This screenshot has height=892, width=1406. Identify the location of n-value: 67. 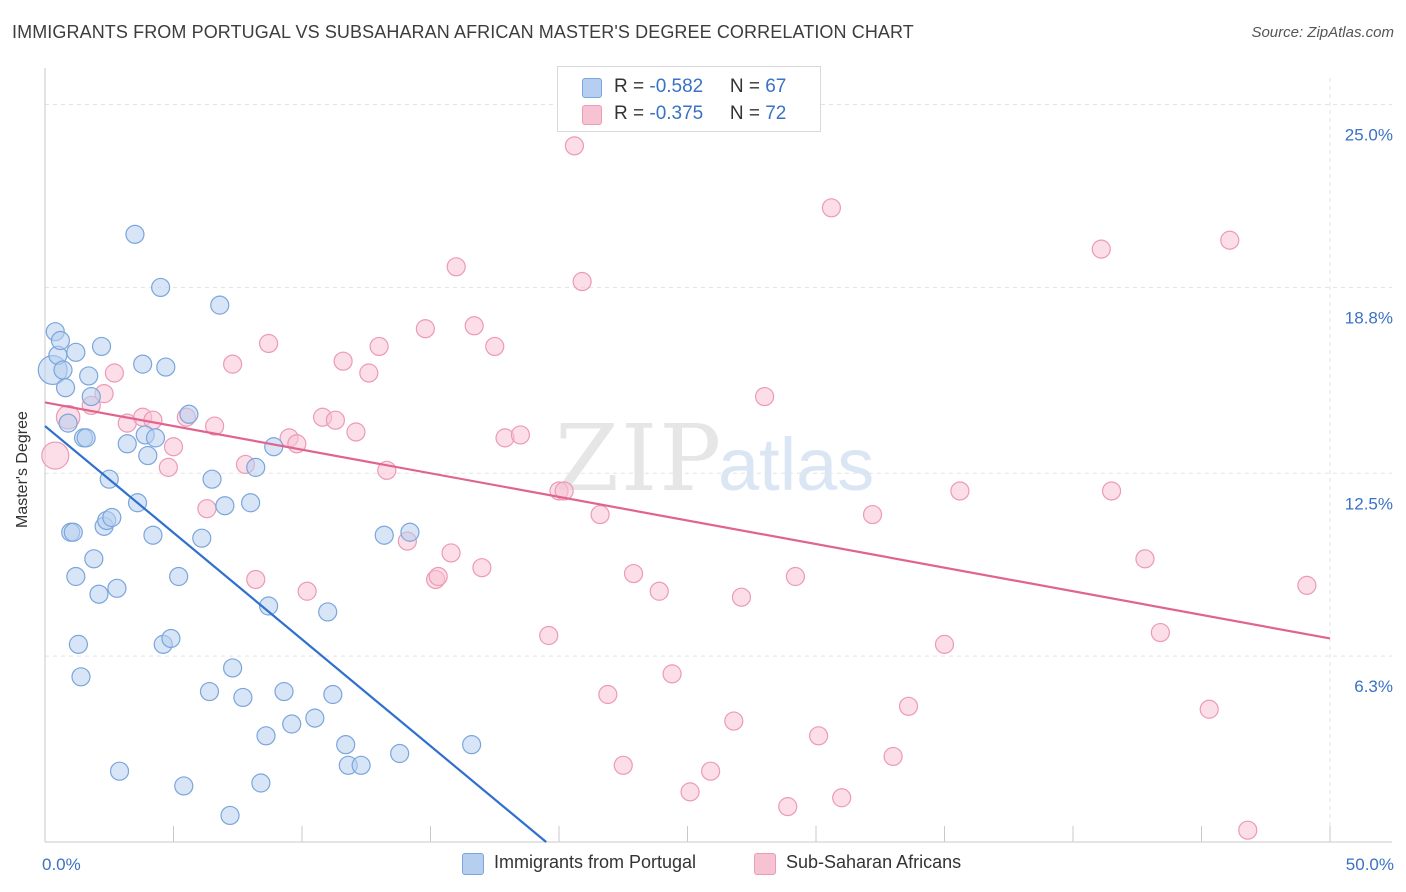
(776, 86).